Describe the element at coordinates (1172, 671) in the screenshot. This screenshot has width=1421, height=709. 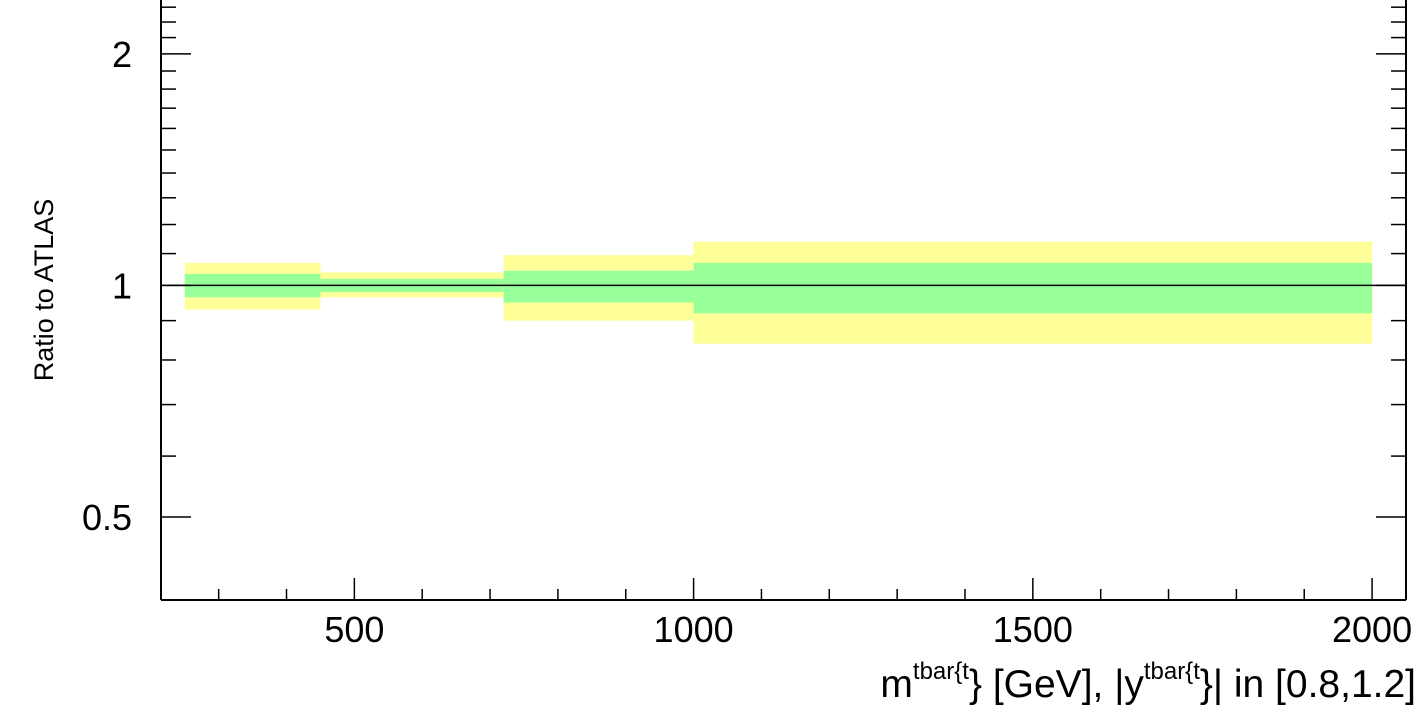
I see `x-title-sup2: tbar{t` at that location.